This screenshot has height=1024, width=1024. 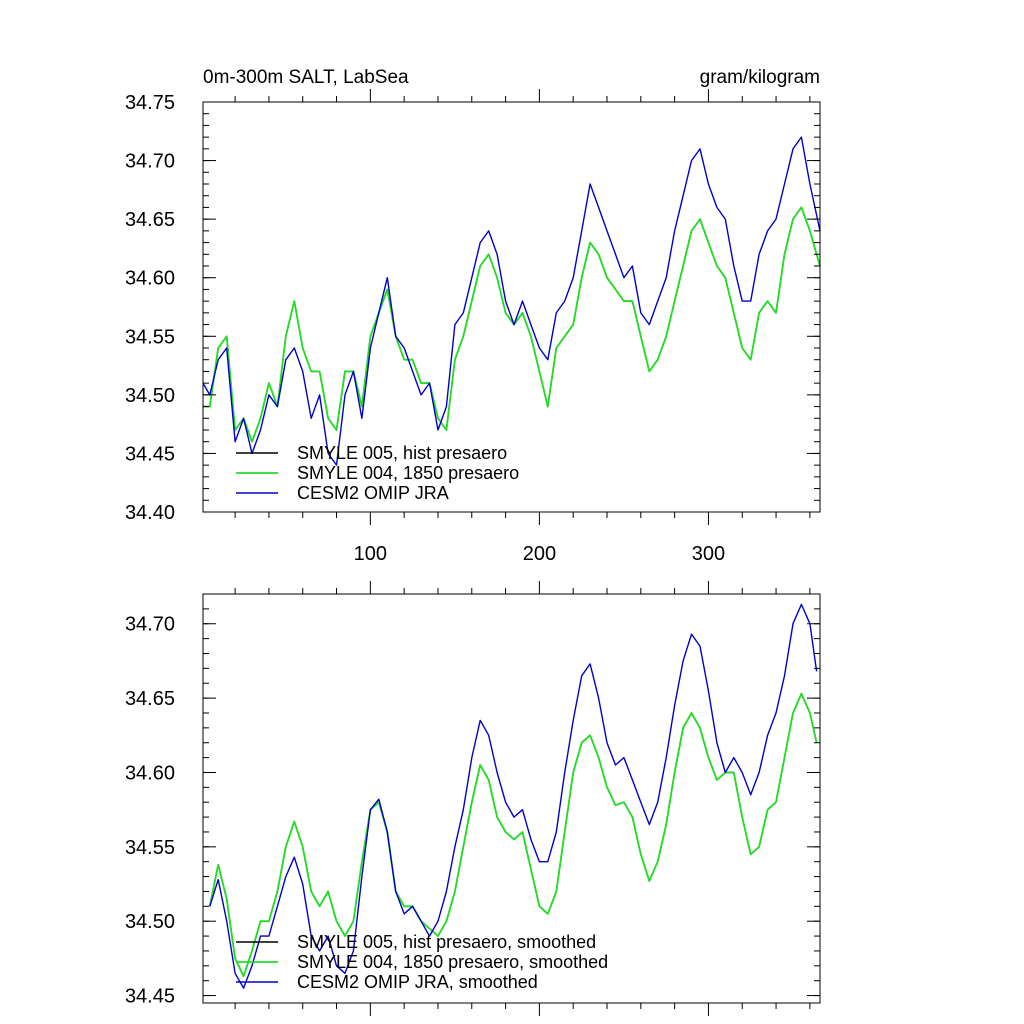 What do you see at coordinates (417, 982) in the screenshot?
I see `bottom-chart-legend-label-2: CESM2 OMIP JRA, smoothed` at bounding box center [417, 982].